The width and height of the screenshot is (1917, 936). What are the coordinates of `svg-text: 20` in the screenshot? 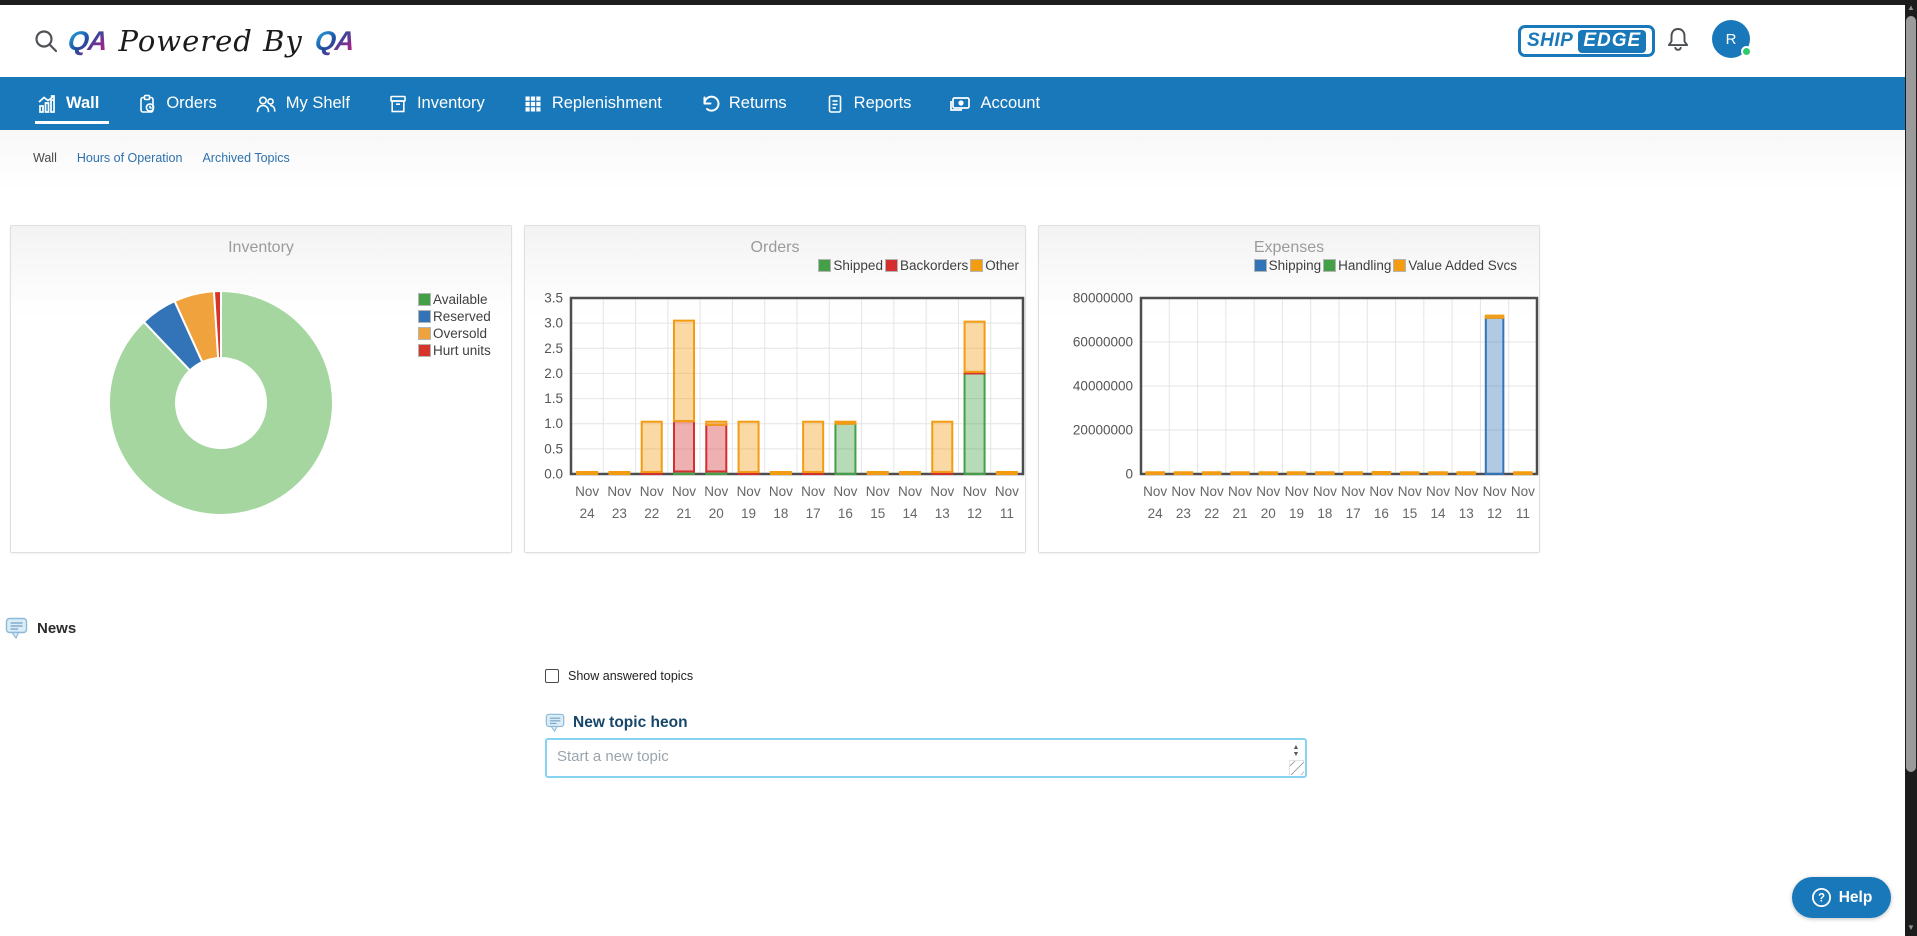 It's located at (1268, 513).